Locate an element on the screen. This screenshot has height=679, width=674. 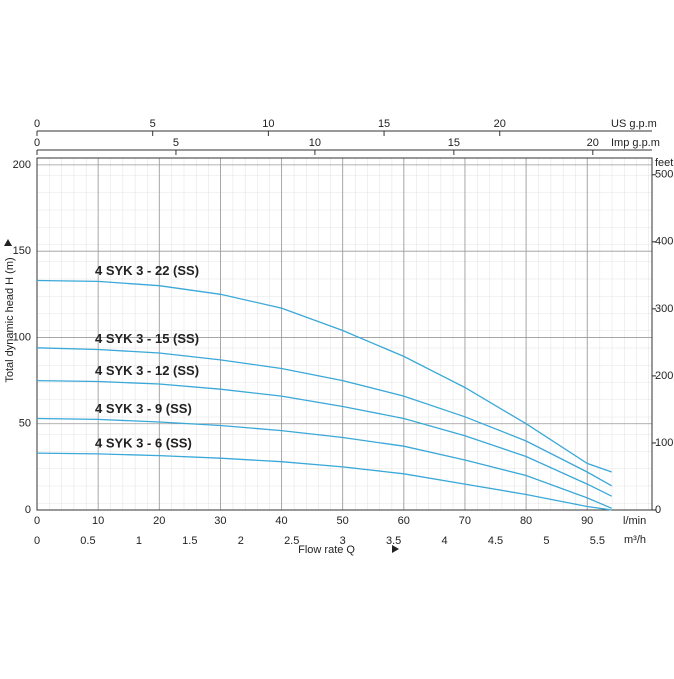
x-tick-label: 4.5 is located at coordinates (495, 541).